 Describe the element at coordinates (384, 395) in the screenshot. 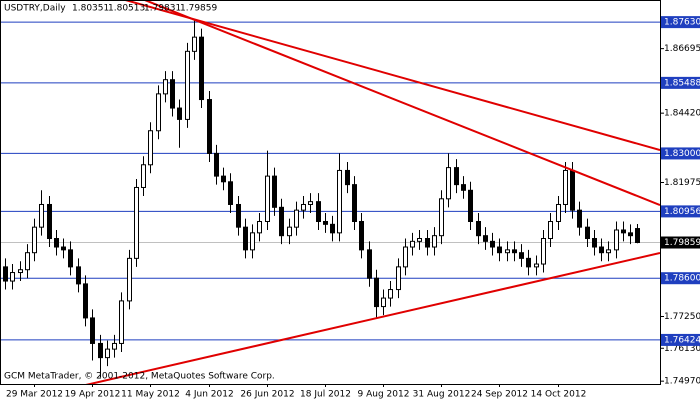

I see `x-tick-label: 9 Aug 2012` at that location.